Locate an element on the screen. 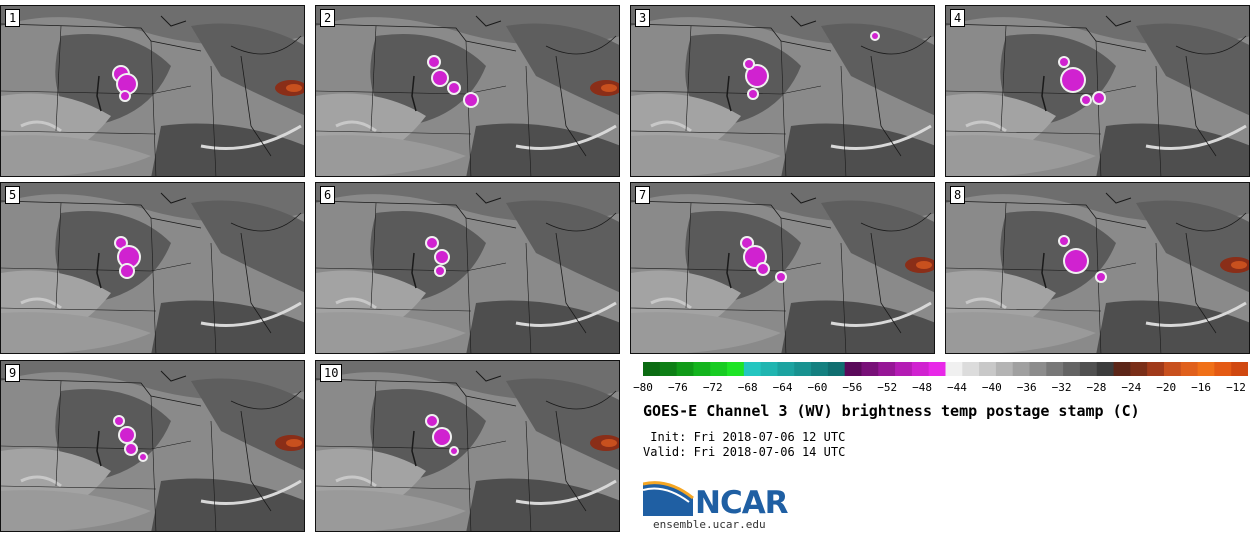 The image size is (1260, 533). map-panel-3: 3 is located at coordinates (782, 91).